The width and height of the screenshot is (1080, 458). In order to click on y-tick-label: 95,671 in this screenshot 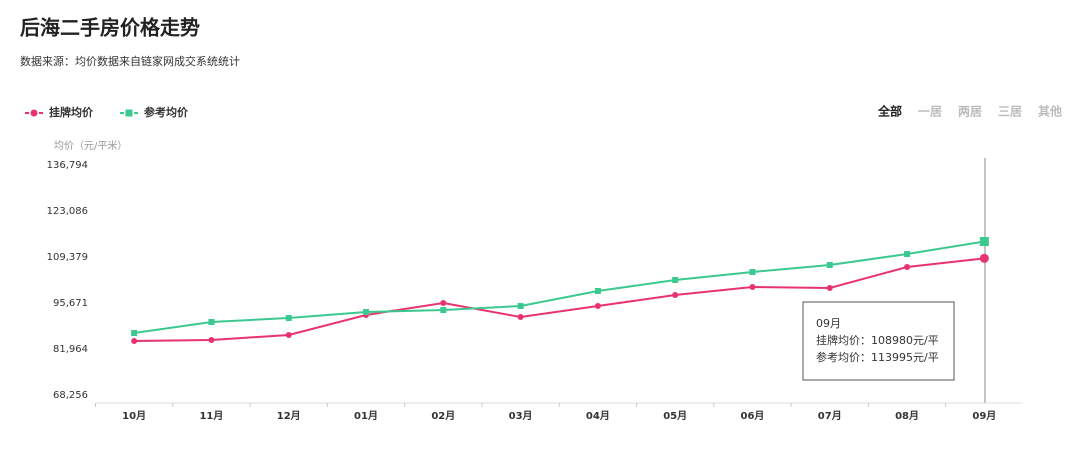, I will do `click(70, 303)`.